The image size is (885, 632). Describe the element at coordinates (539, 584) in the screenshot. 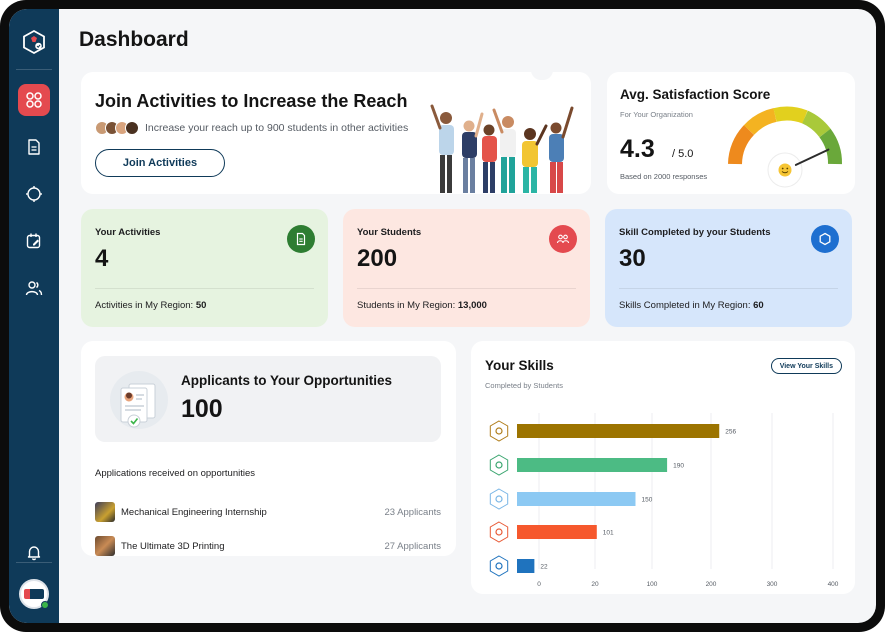

I see `chart-x-tick-label: 0` at that location.